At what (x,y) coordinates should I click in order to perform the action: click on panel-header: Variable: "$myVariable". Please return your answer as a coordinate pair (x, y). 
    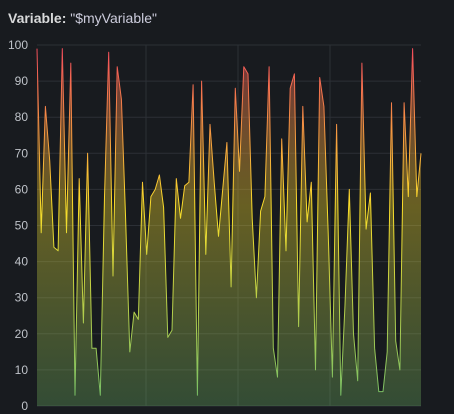
    Looking at the image, I should click on (82, 18).